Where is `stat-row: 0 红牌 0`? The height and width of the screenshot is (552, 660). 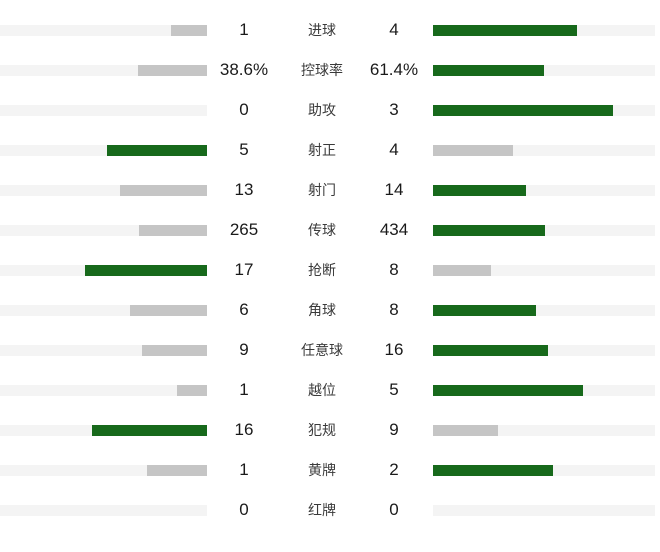
stat-row: 0 红牌 0 is located at coordinates (330, 510).